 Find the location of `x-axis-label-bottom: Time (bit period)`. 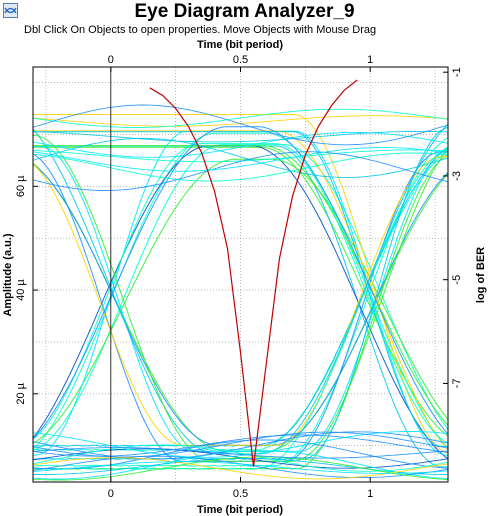

x-axis-label-bottom: Time (bit period) is located at coordinates (240, 510).